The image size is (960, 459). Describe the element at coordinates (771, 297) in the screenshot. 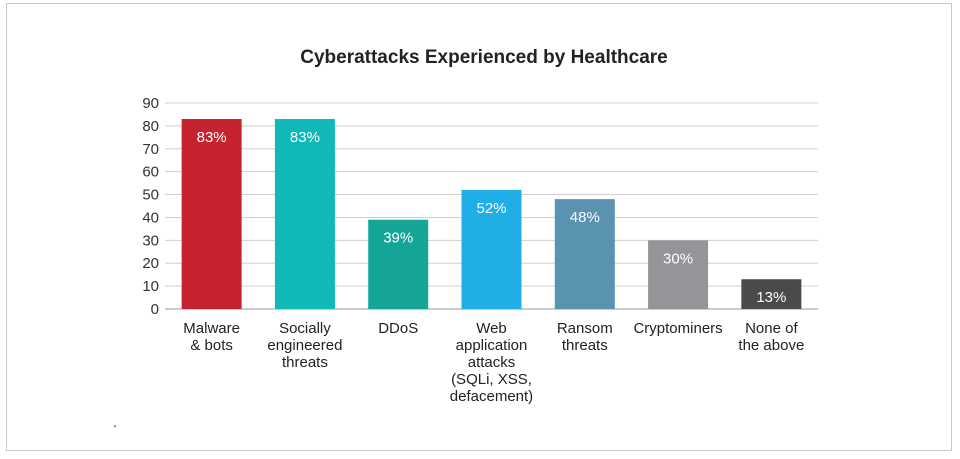

I see `data-label: 13%` at that location.